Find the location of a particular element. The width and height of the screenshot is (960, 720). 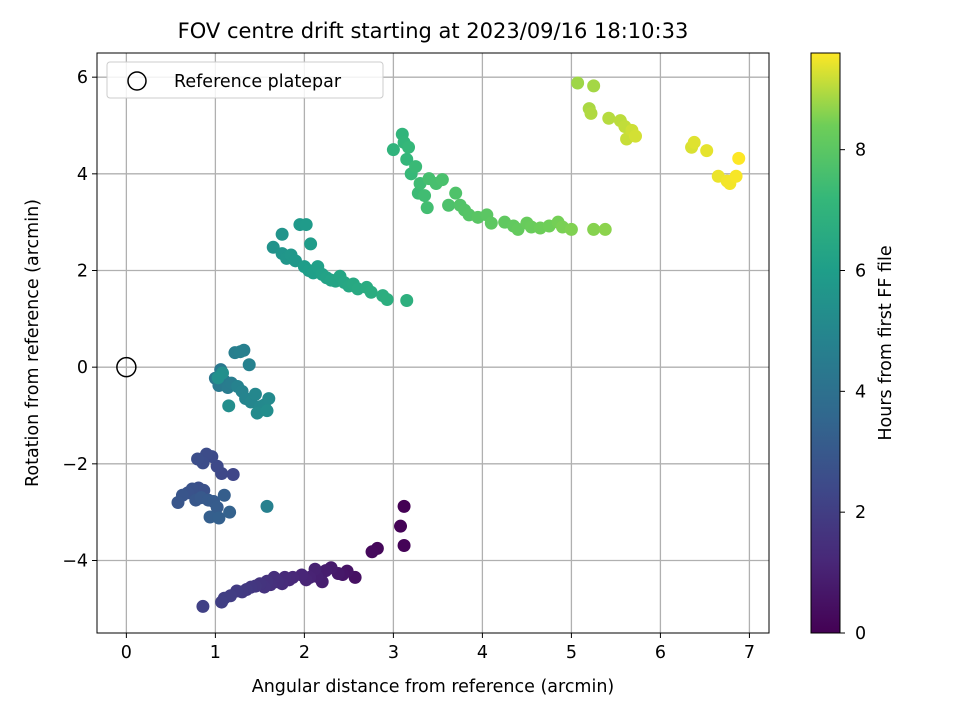

x-tick-label: 1 is located at coordinates (215, 653).